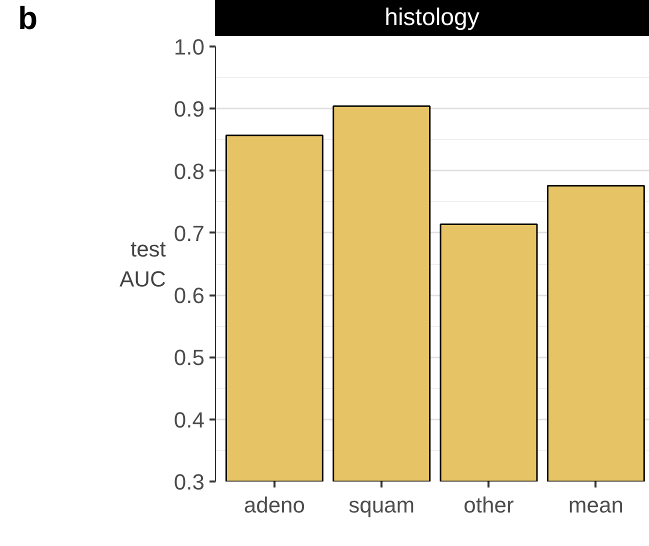 The height and width of the screenshot is (546, 649). Describe the element at coordinates (189, 47) in the screenshot. I see `y-tick-label: 1.0` at that location.